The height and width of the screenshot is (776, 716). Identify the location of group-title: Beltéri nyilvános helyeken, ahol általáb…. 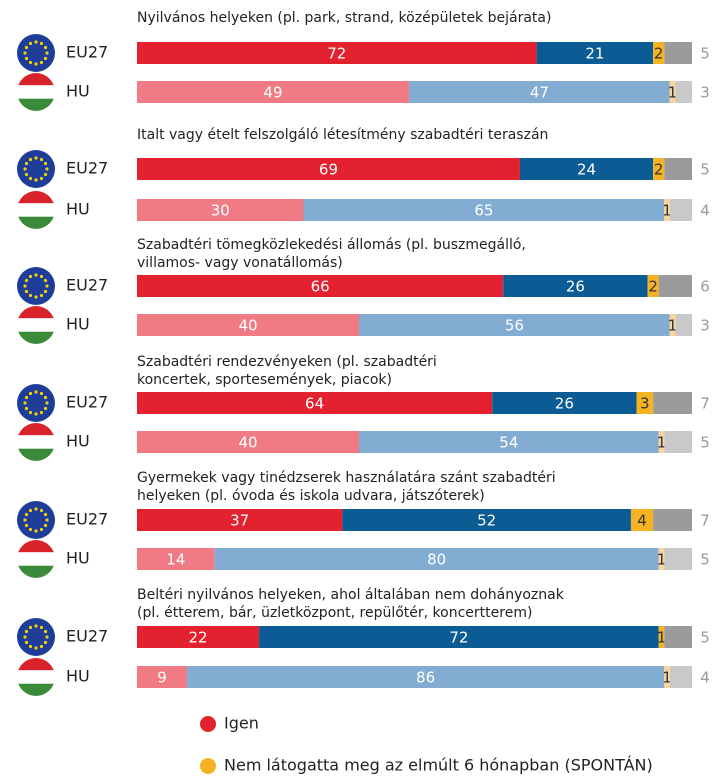
(351, 595).